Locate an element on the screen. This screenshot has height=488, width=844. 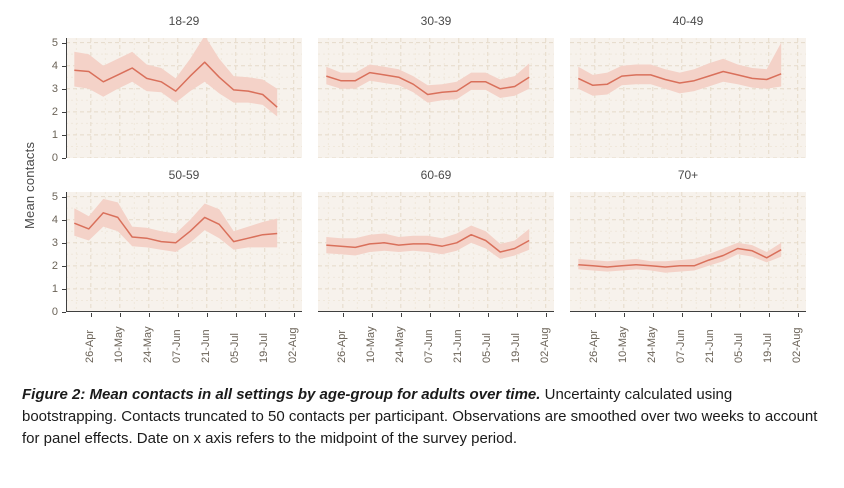
panel-background is located at coordinates (688, 98).